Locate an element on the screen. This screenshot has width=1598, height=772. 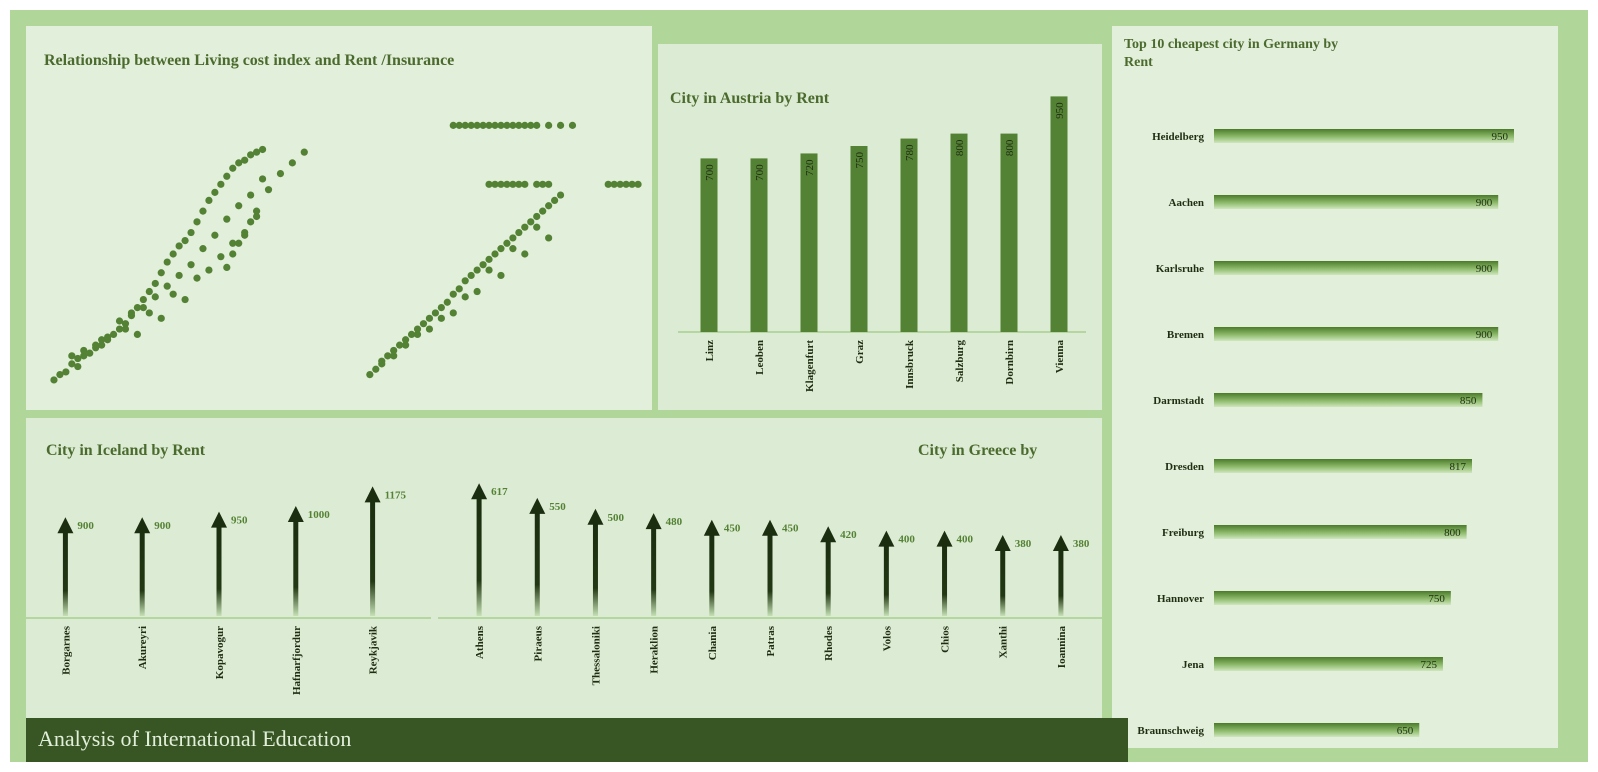
germany-category-label: Dresden is located at coordinates (1184, 467).